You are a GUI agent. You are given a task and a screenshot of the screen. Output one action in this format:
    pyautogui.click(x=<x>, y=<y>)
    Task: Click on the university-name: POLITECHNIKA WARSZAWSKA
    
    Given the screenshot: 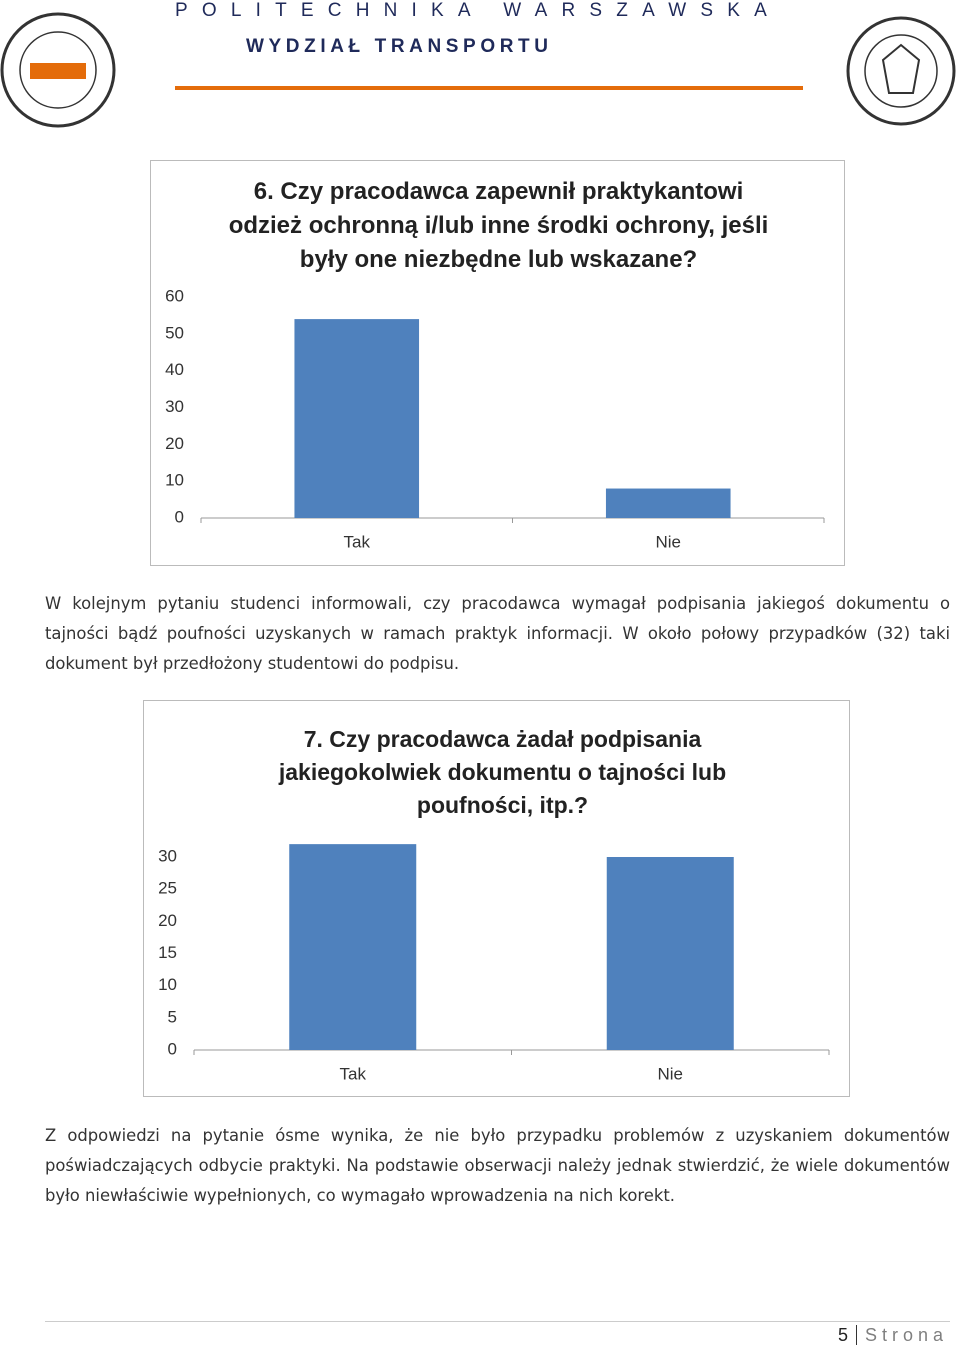 What is the action you would take?
    pyautogui.click(x=478, y=10)
    